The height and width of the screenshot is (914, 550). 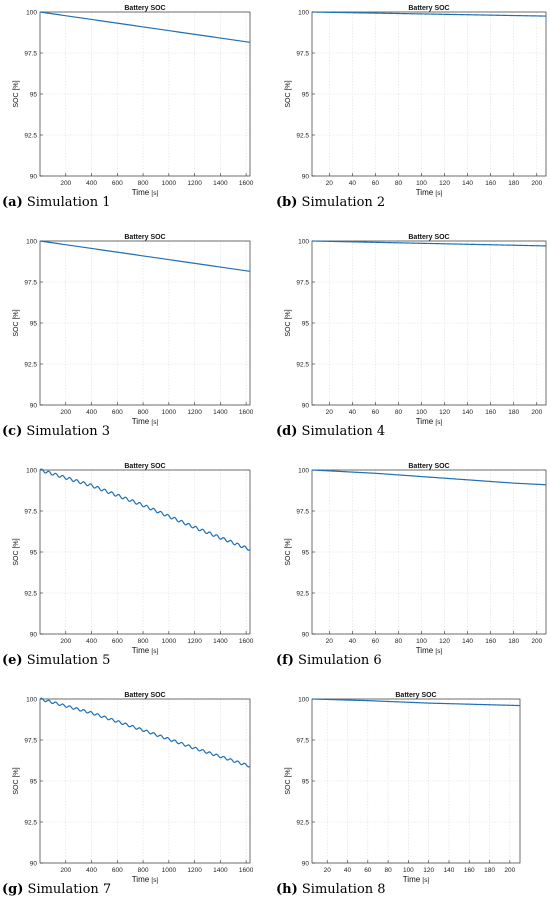 What do you see at coordinates (287, 202) in the screenshot?
I see `caption-label: (b)` at bounding box center [287, 202].